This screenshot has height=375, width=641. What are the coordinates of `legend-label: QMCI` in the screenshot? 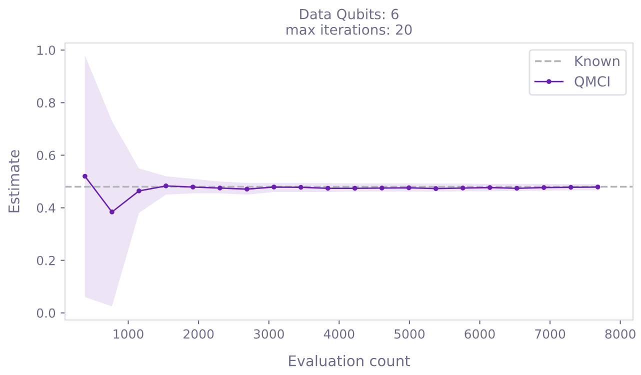 It's located at (592, 82).